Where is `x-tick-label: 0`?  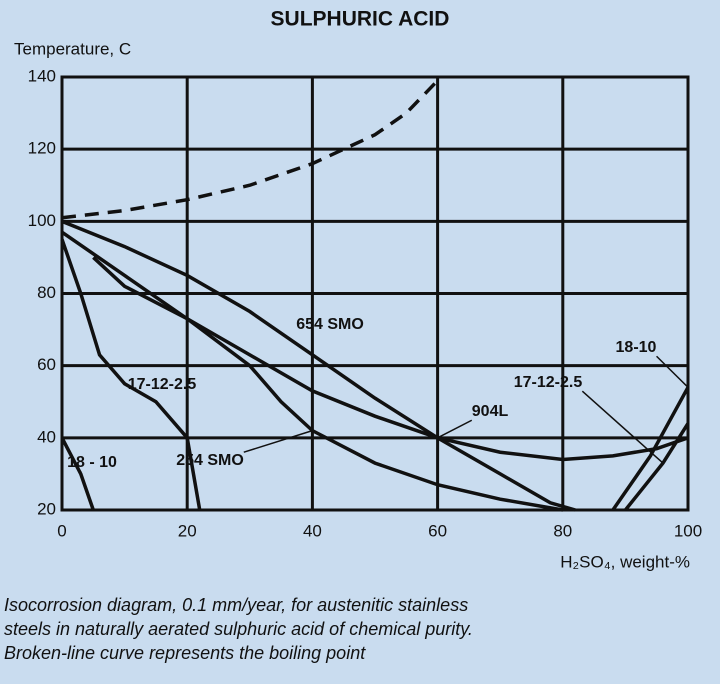 x-tick-label: 0 is located at coordinates (61, 530).